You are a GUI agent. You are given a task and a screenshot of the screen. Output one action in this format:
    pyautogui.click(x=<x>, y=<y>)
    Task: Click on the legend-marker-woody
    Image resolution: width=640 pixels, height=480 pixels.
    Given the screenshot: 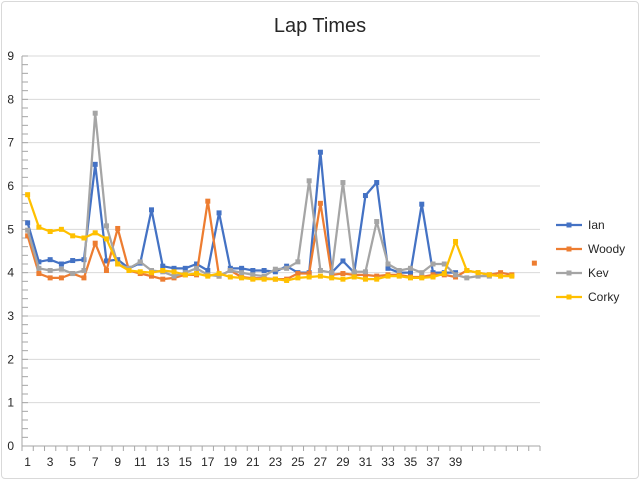 What is the action you would take?
    pyautogui.click(x=569, y=249)
    